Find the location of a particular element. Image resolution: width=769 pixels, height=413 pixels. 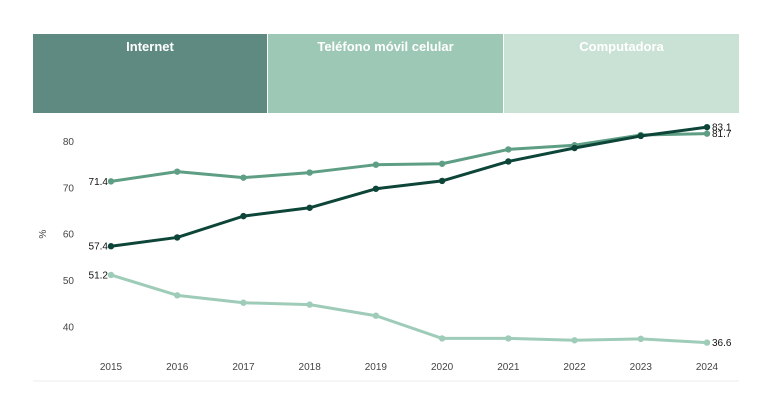

x-tick-label: 2023 is located at coordinates (641, 367).